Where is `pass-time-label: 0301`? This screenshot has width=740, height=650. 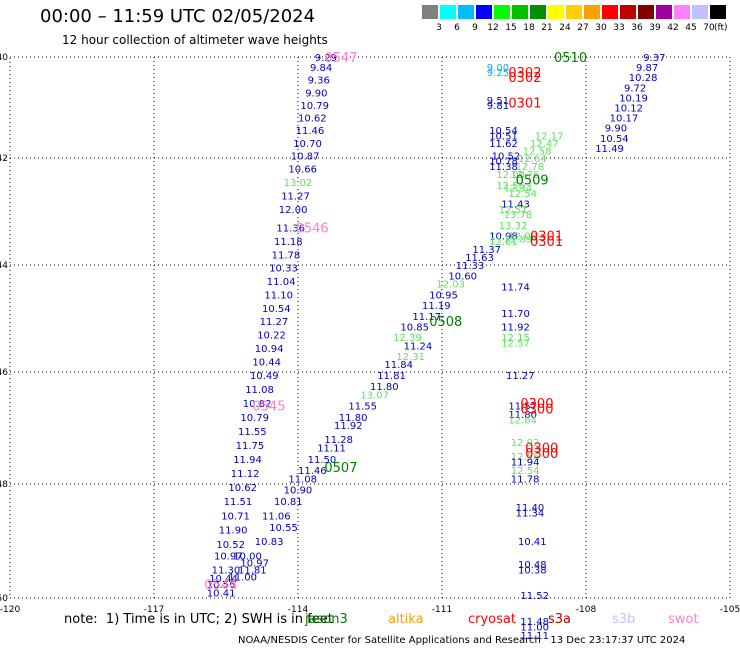
pass-time-label: 0301 is located at coordinates (546, 237).